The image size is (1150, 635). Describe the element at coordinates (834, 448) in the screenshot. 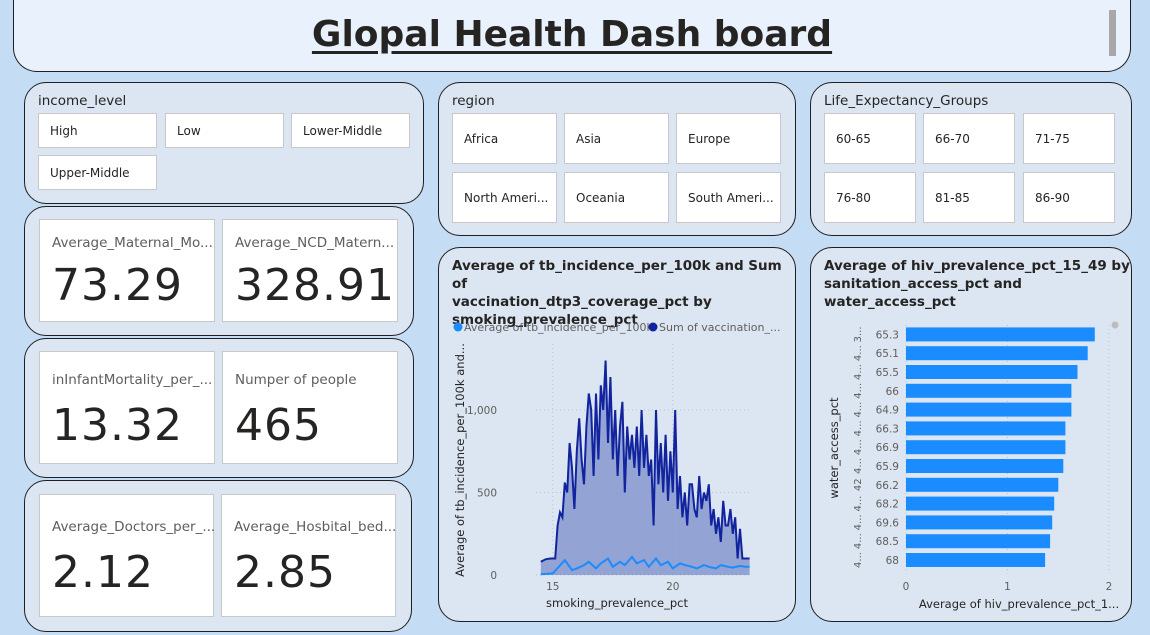

I see `y-axis-label: water_access_pct` at that location.